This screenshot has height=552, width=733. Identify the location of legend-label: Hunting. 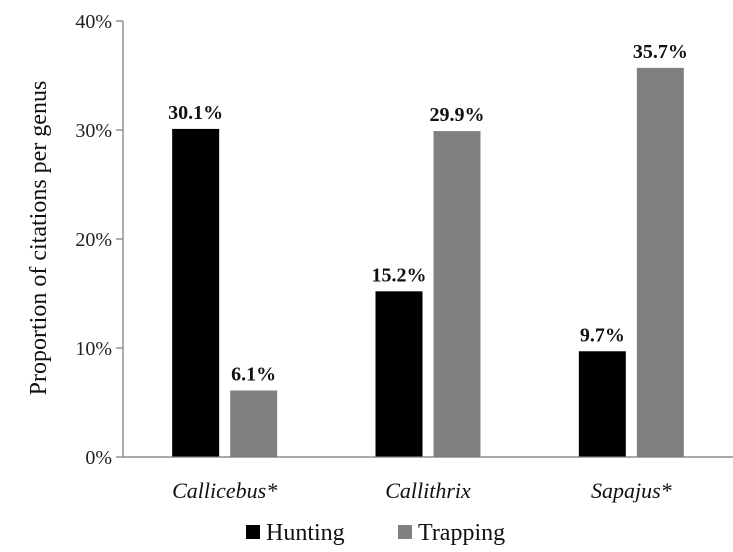
(305, 533).